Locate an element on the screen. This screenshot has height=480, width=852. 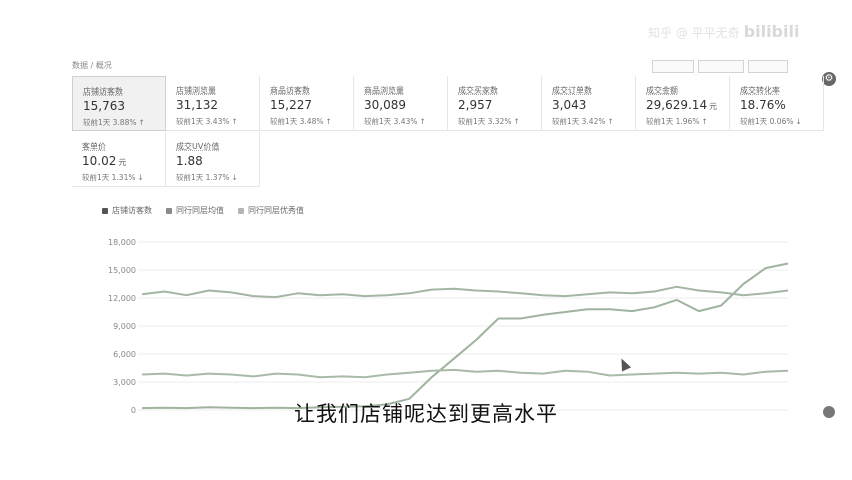
top-toolbar: 数据 / 概况 is located at coordinates (453, 66).